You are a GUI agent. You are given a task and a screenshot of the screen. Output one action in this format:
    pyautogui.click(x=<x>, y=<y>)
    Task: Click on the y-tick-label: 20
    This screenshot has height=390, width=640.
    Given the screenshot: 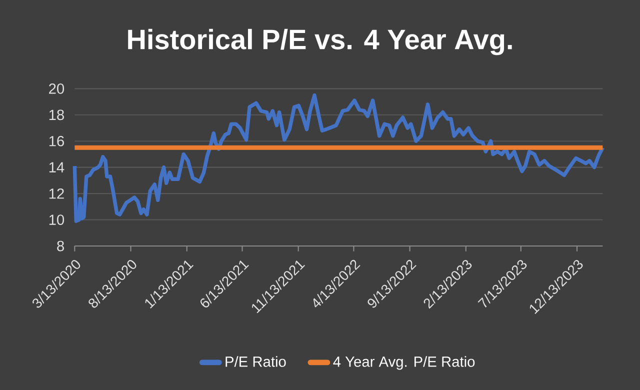 What is the action you would take?
    pyautogui.click(x=56, y=88)
    